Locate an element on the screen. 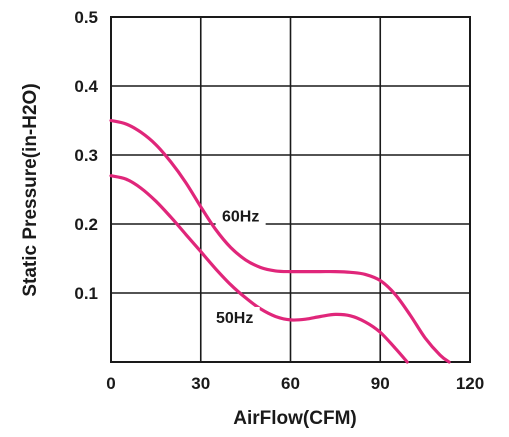  y-tick-label-0.3: 0.3 is located at coordinates (86, 155).